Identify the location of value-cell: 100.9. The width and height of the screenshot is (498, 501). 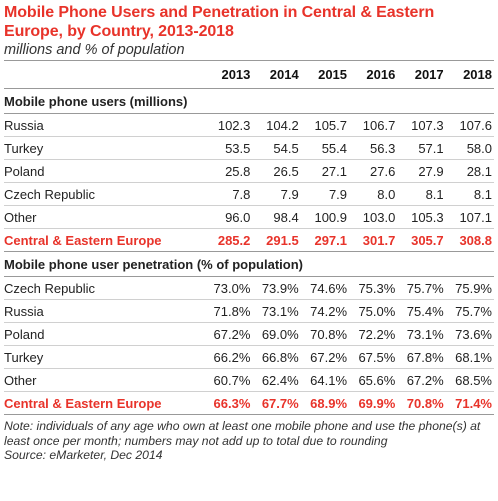
(325, 217).